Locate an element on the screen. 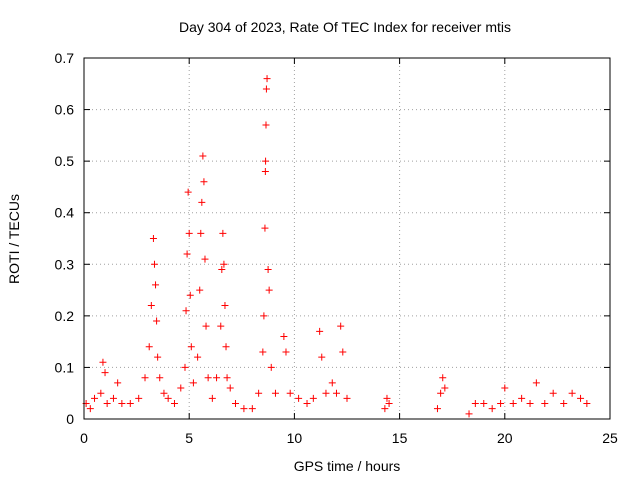 This screenshot has height=480, width=640. y-tick-label-5: 0.5 is located at coordinates (65, 161).